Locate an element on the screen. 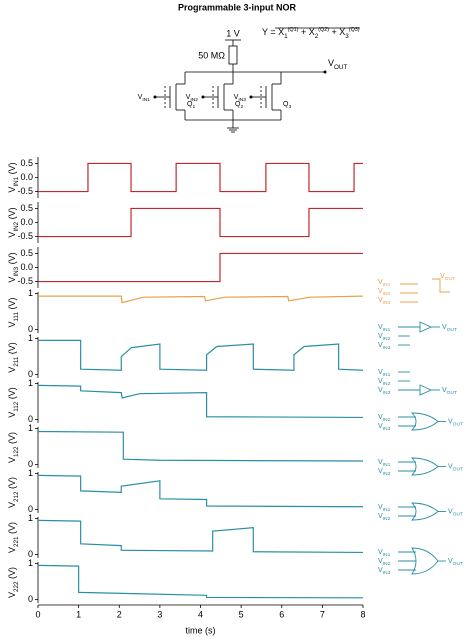 The width and height of the screenshot is (474, 639). x-tick-label: 3 is located at coordinates (159, 614).